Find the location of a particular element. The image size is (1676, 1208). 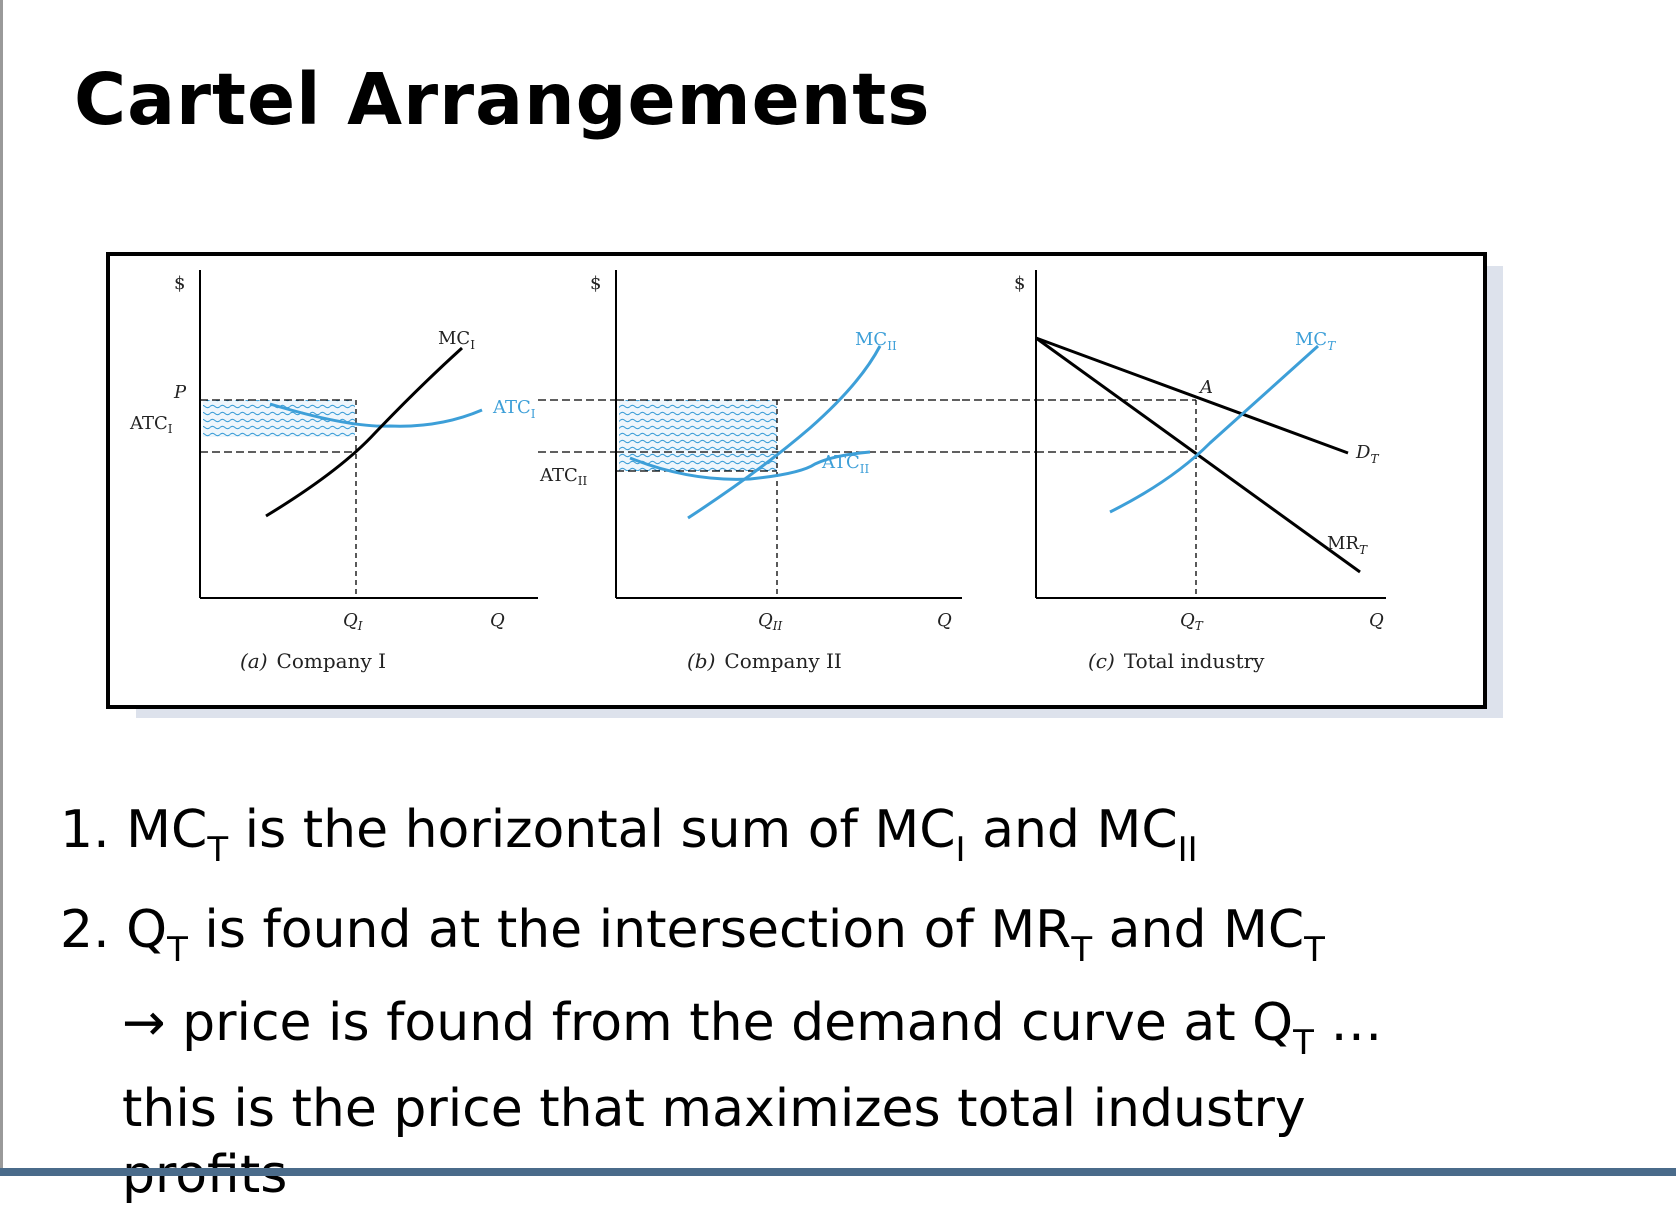

mr-label-total-industry: MRT is located at coordinates (1347, 545).